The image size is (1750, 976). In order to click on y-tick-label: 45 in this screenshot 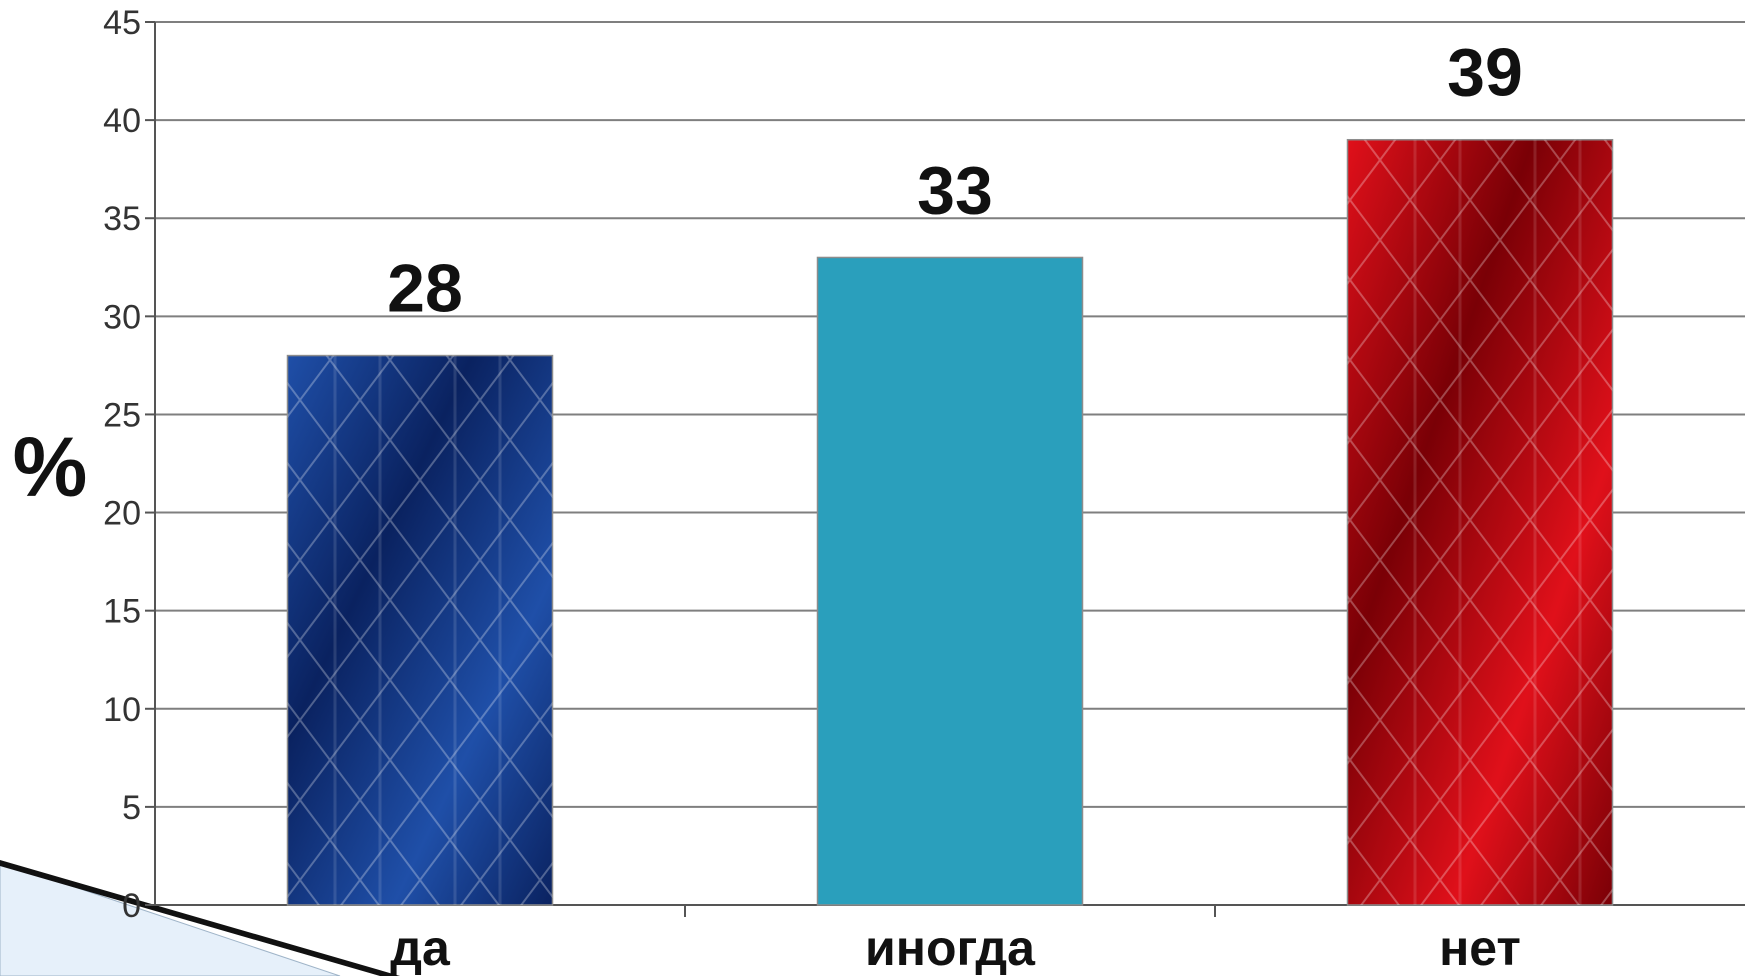, I will do `click(122, 23)`.